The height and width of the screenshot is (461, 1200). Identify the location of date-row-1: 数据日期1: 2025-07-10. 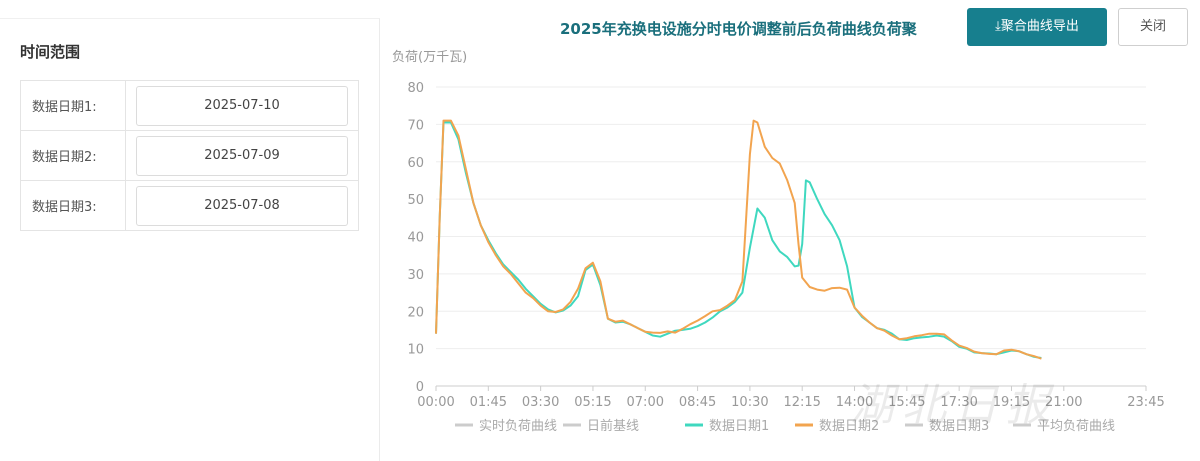
(189, 105).